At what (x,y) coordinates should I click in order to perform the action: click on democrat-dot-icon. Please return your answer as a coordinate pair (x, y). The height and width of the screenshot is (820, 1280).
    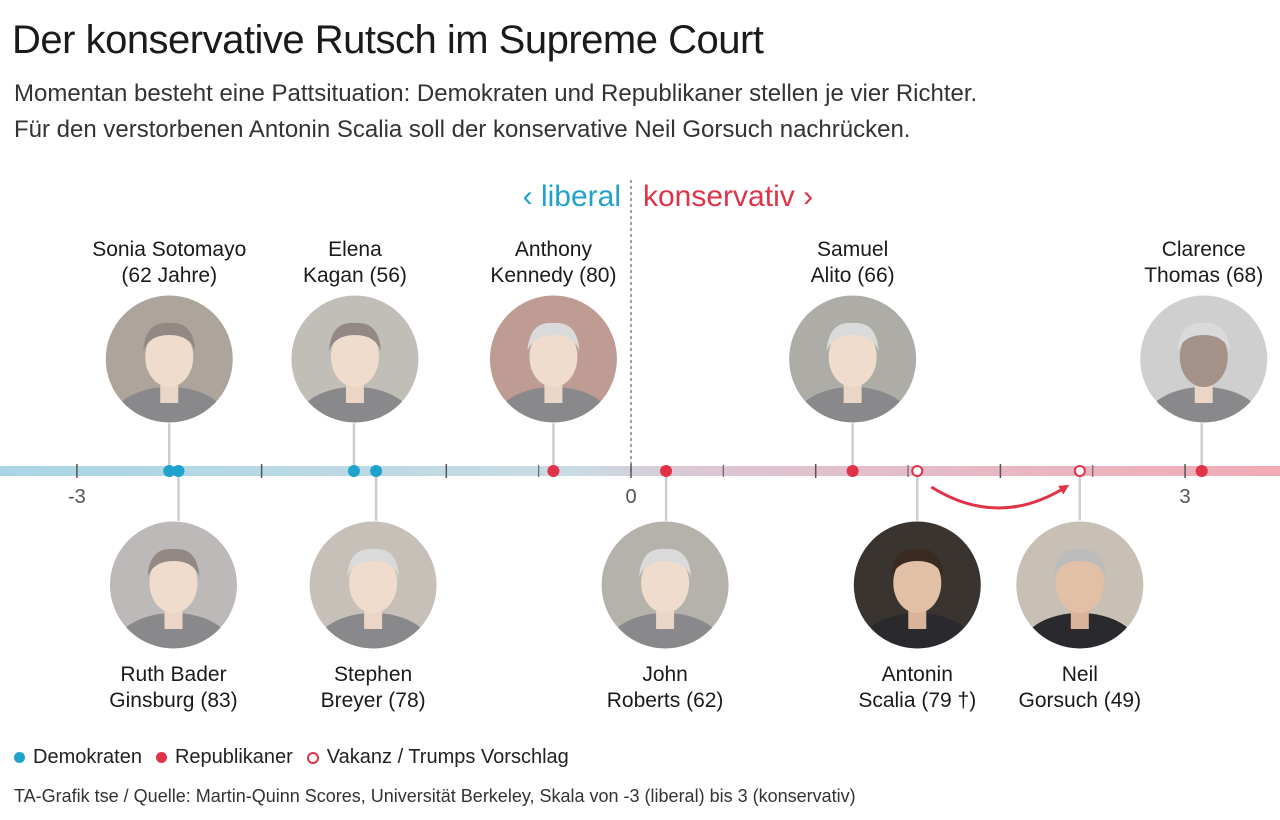
    Looking at the image, I should click on (19, 757).